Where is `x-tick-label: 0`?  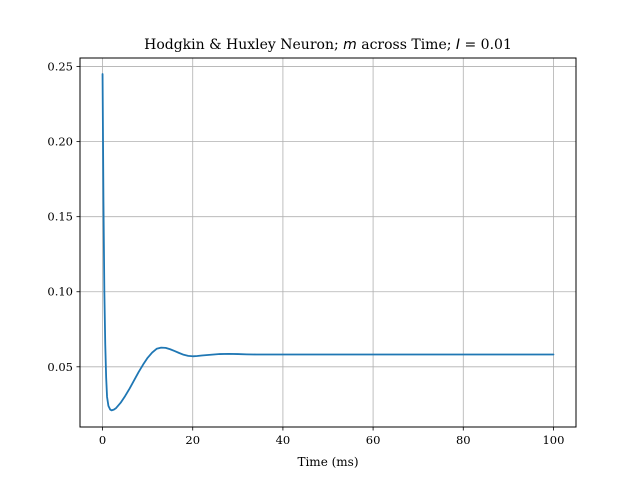
x-tick-label: 0 is located at coordinates (102, 440).